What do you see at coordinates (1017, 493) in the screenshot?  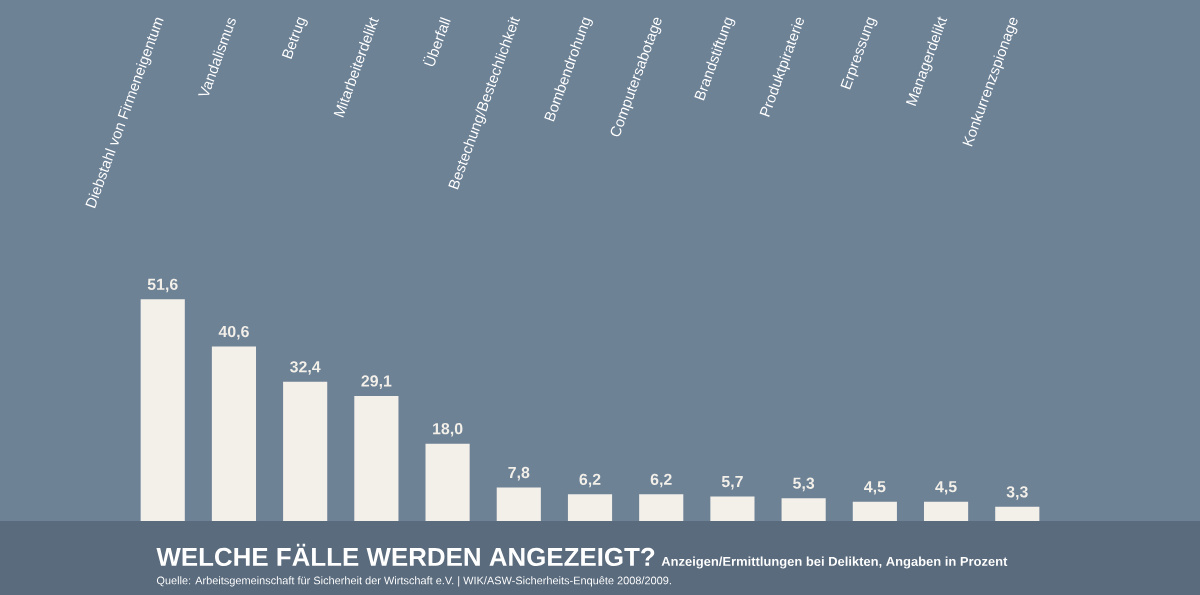 I see `data-label: 3,3` at bounding box center [1017, 493].